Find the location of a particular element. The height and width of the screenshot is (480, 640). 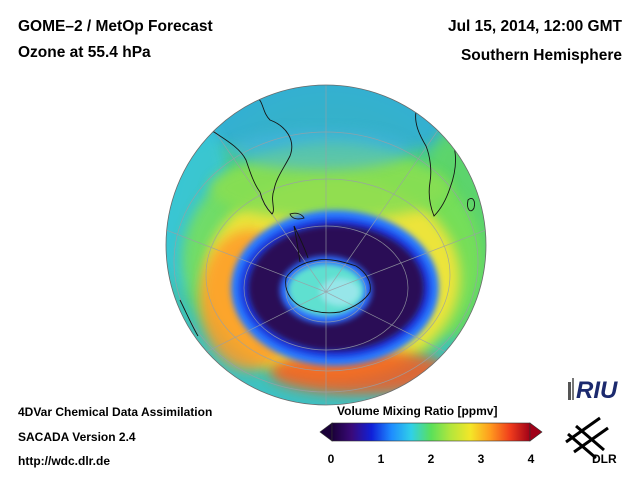

footer-url: http://wdc.dlr.de is located at coordinates (64, 461).